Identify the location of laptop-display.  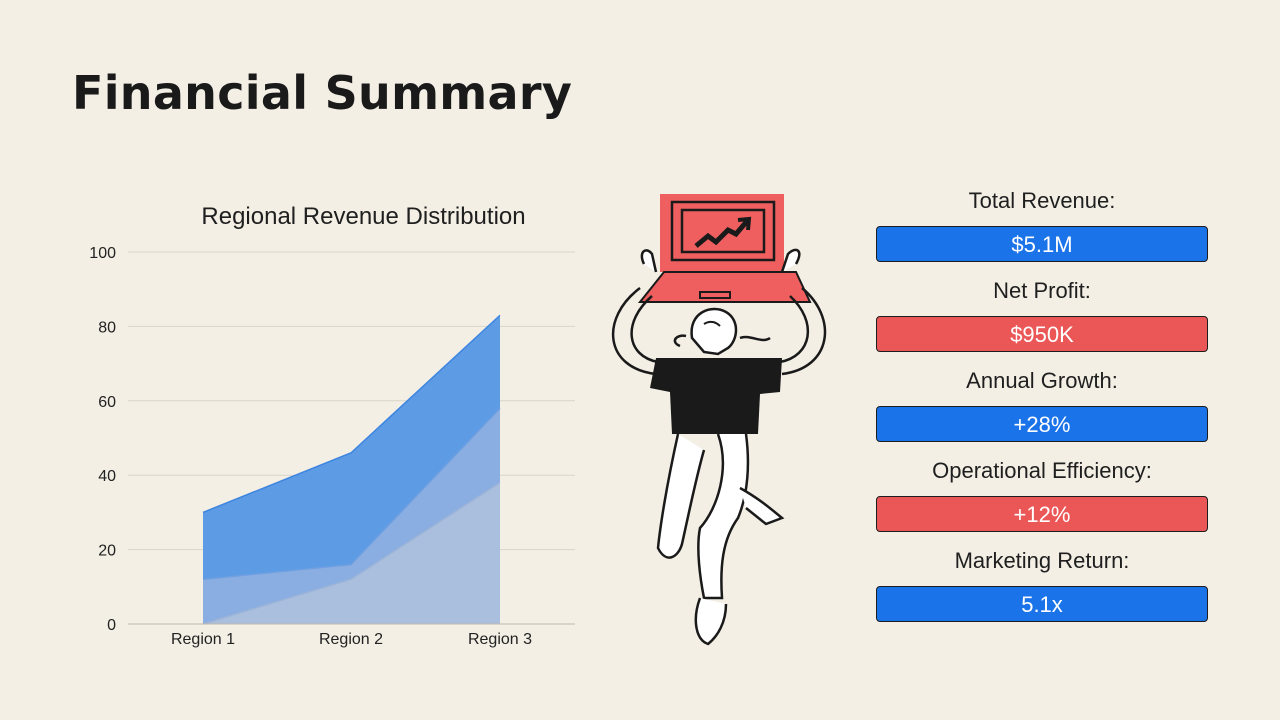
(723, 231).